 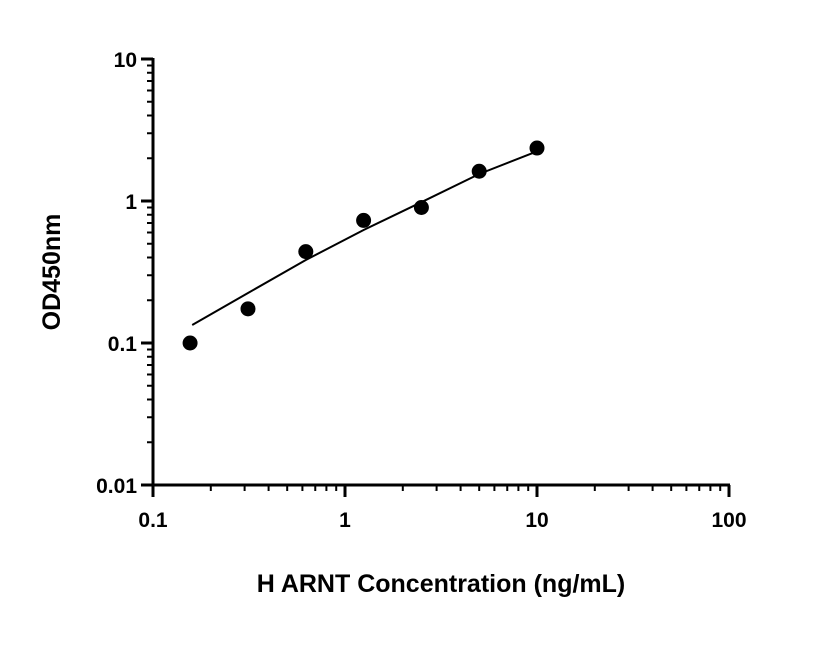 What do you see at coordinates (116, 486) in the screenshot?
I see `y-tick-label: 0.01` at bounding box center [116, 486].